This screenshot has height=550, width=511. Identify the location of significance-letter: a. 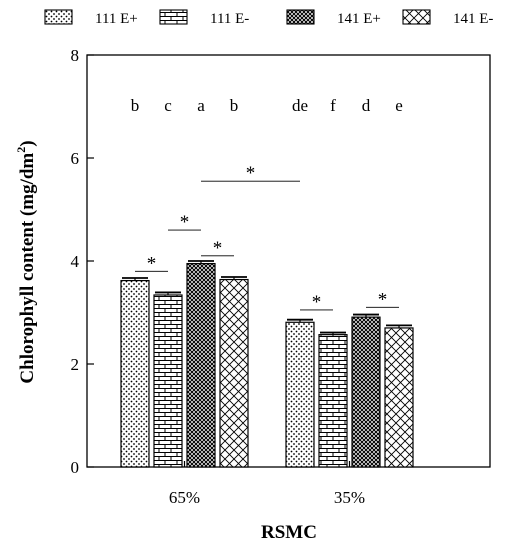
(201, 105).